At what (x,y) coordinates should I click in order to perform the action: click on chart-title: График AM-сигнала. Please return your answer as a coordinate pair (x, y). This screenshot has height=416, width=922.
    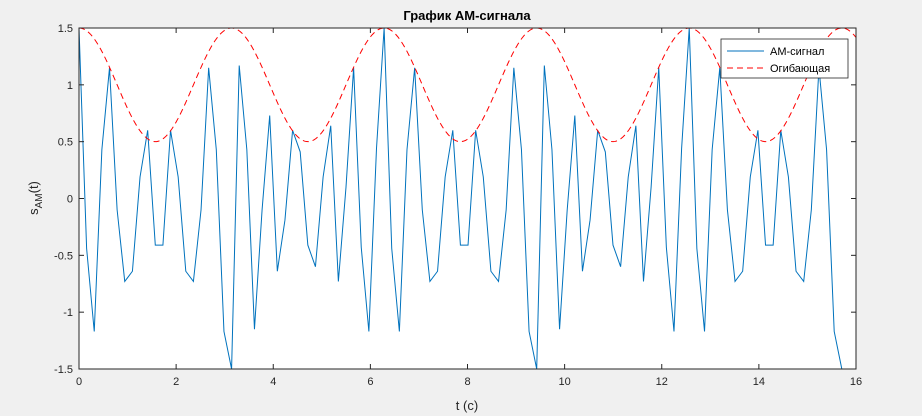
    Looking at the image, I should click on (467, 15).